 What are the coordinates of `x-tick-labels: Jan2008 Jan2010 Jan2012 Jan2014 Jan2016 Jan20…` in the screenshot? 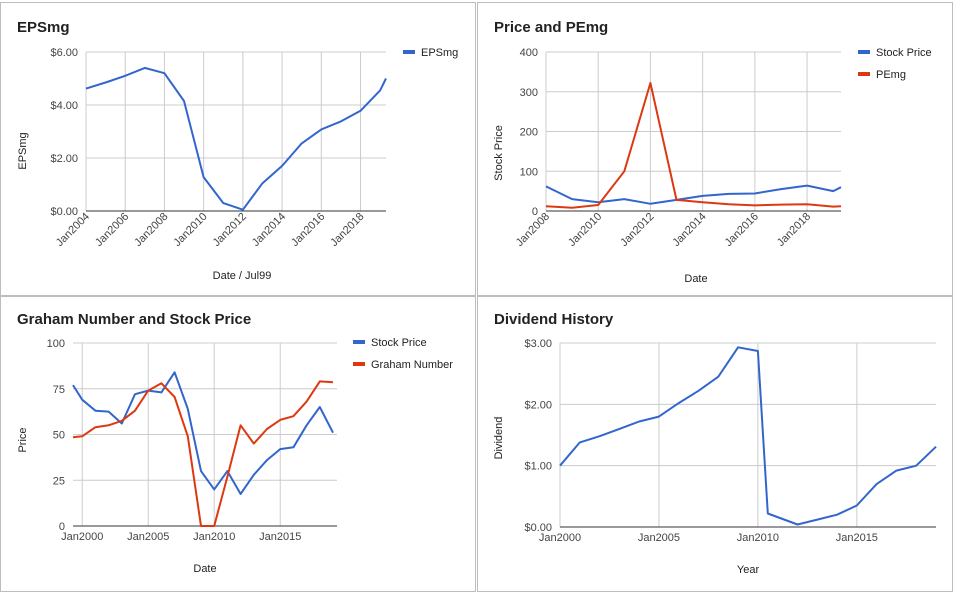 It's located at (663, 230).